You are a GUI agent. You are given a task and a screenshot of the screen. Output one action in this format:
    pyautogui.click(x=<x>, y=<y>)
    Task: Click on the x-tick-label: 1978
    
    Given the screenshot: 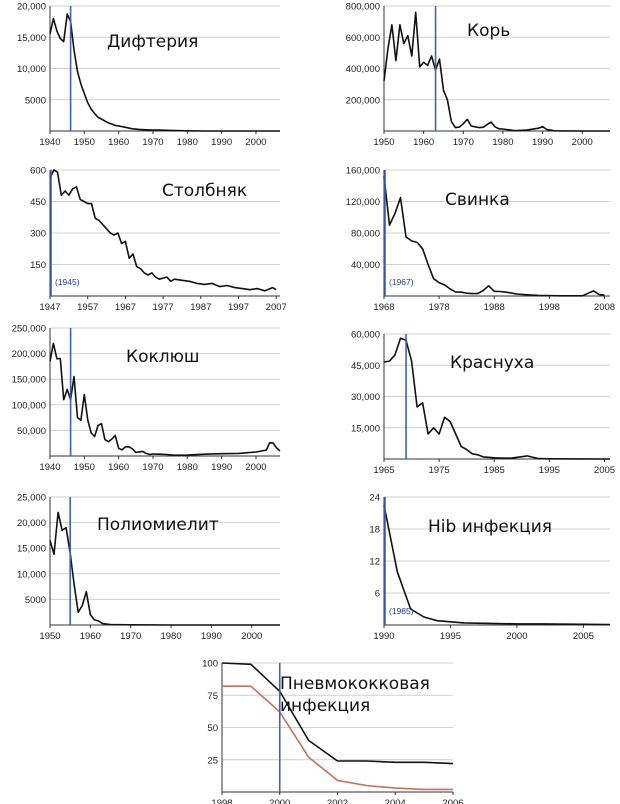 What is the action you would take?
    pyautogui.click(x=439, y=307)
    